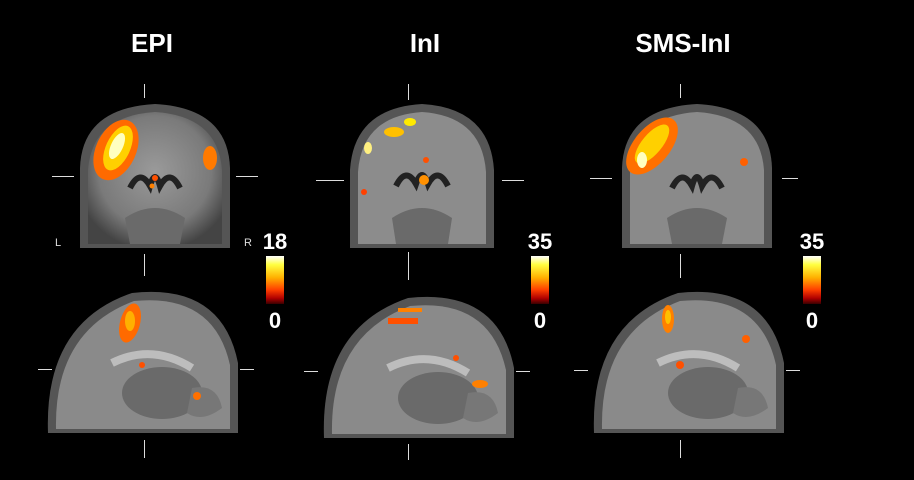 The image size is (914, 480). Describe the element at coordinates (58, 243) in the screenshot. I see `left-marker: L` at that location.